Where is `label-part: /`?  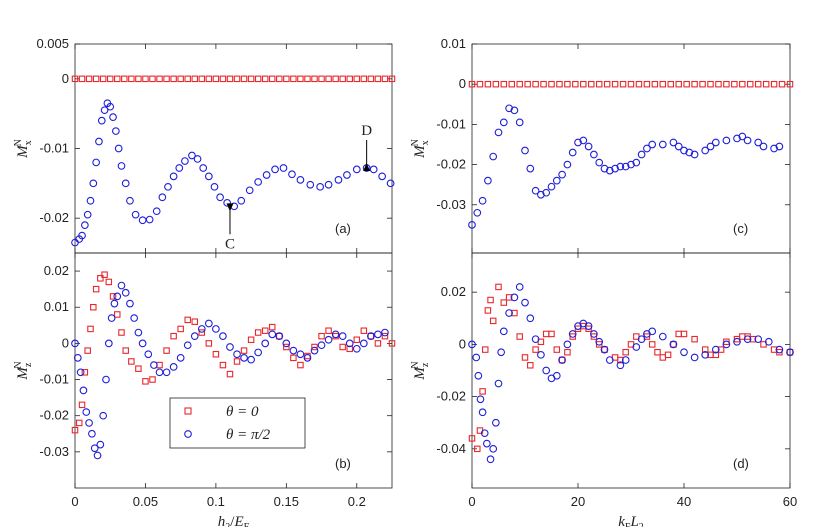
label-part: / is located at coordinates (232, 520).